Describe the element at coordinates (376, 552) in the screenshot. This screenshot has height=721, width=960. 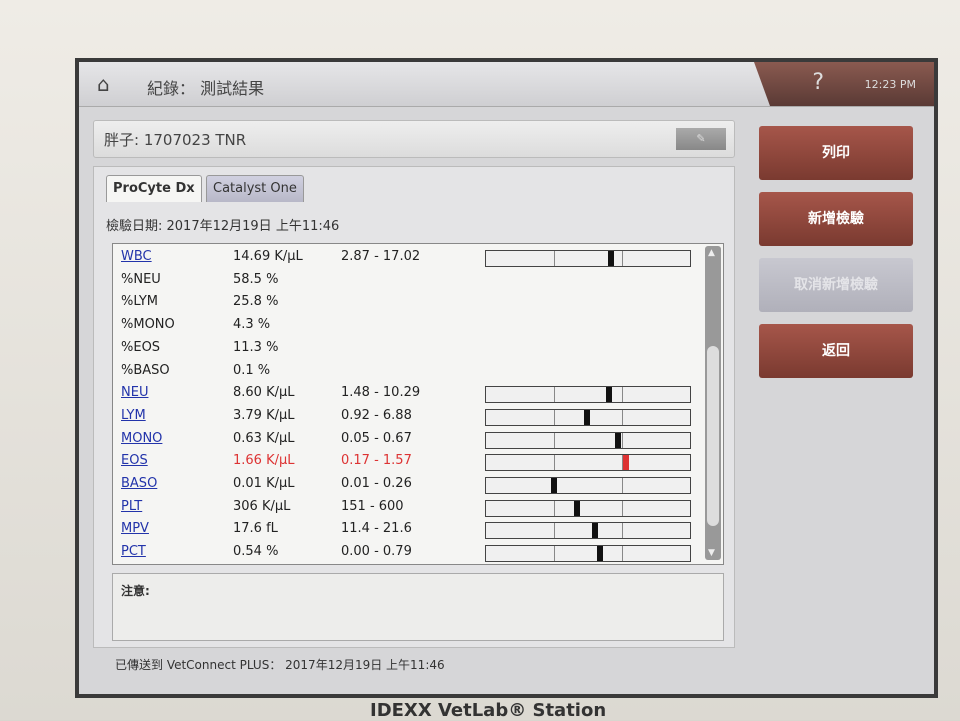
I see `reference-range: 0.00 - 0.79` at that location.